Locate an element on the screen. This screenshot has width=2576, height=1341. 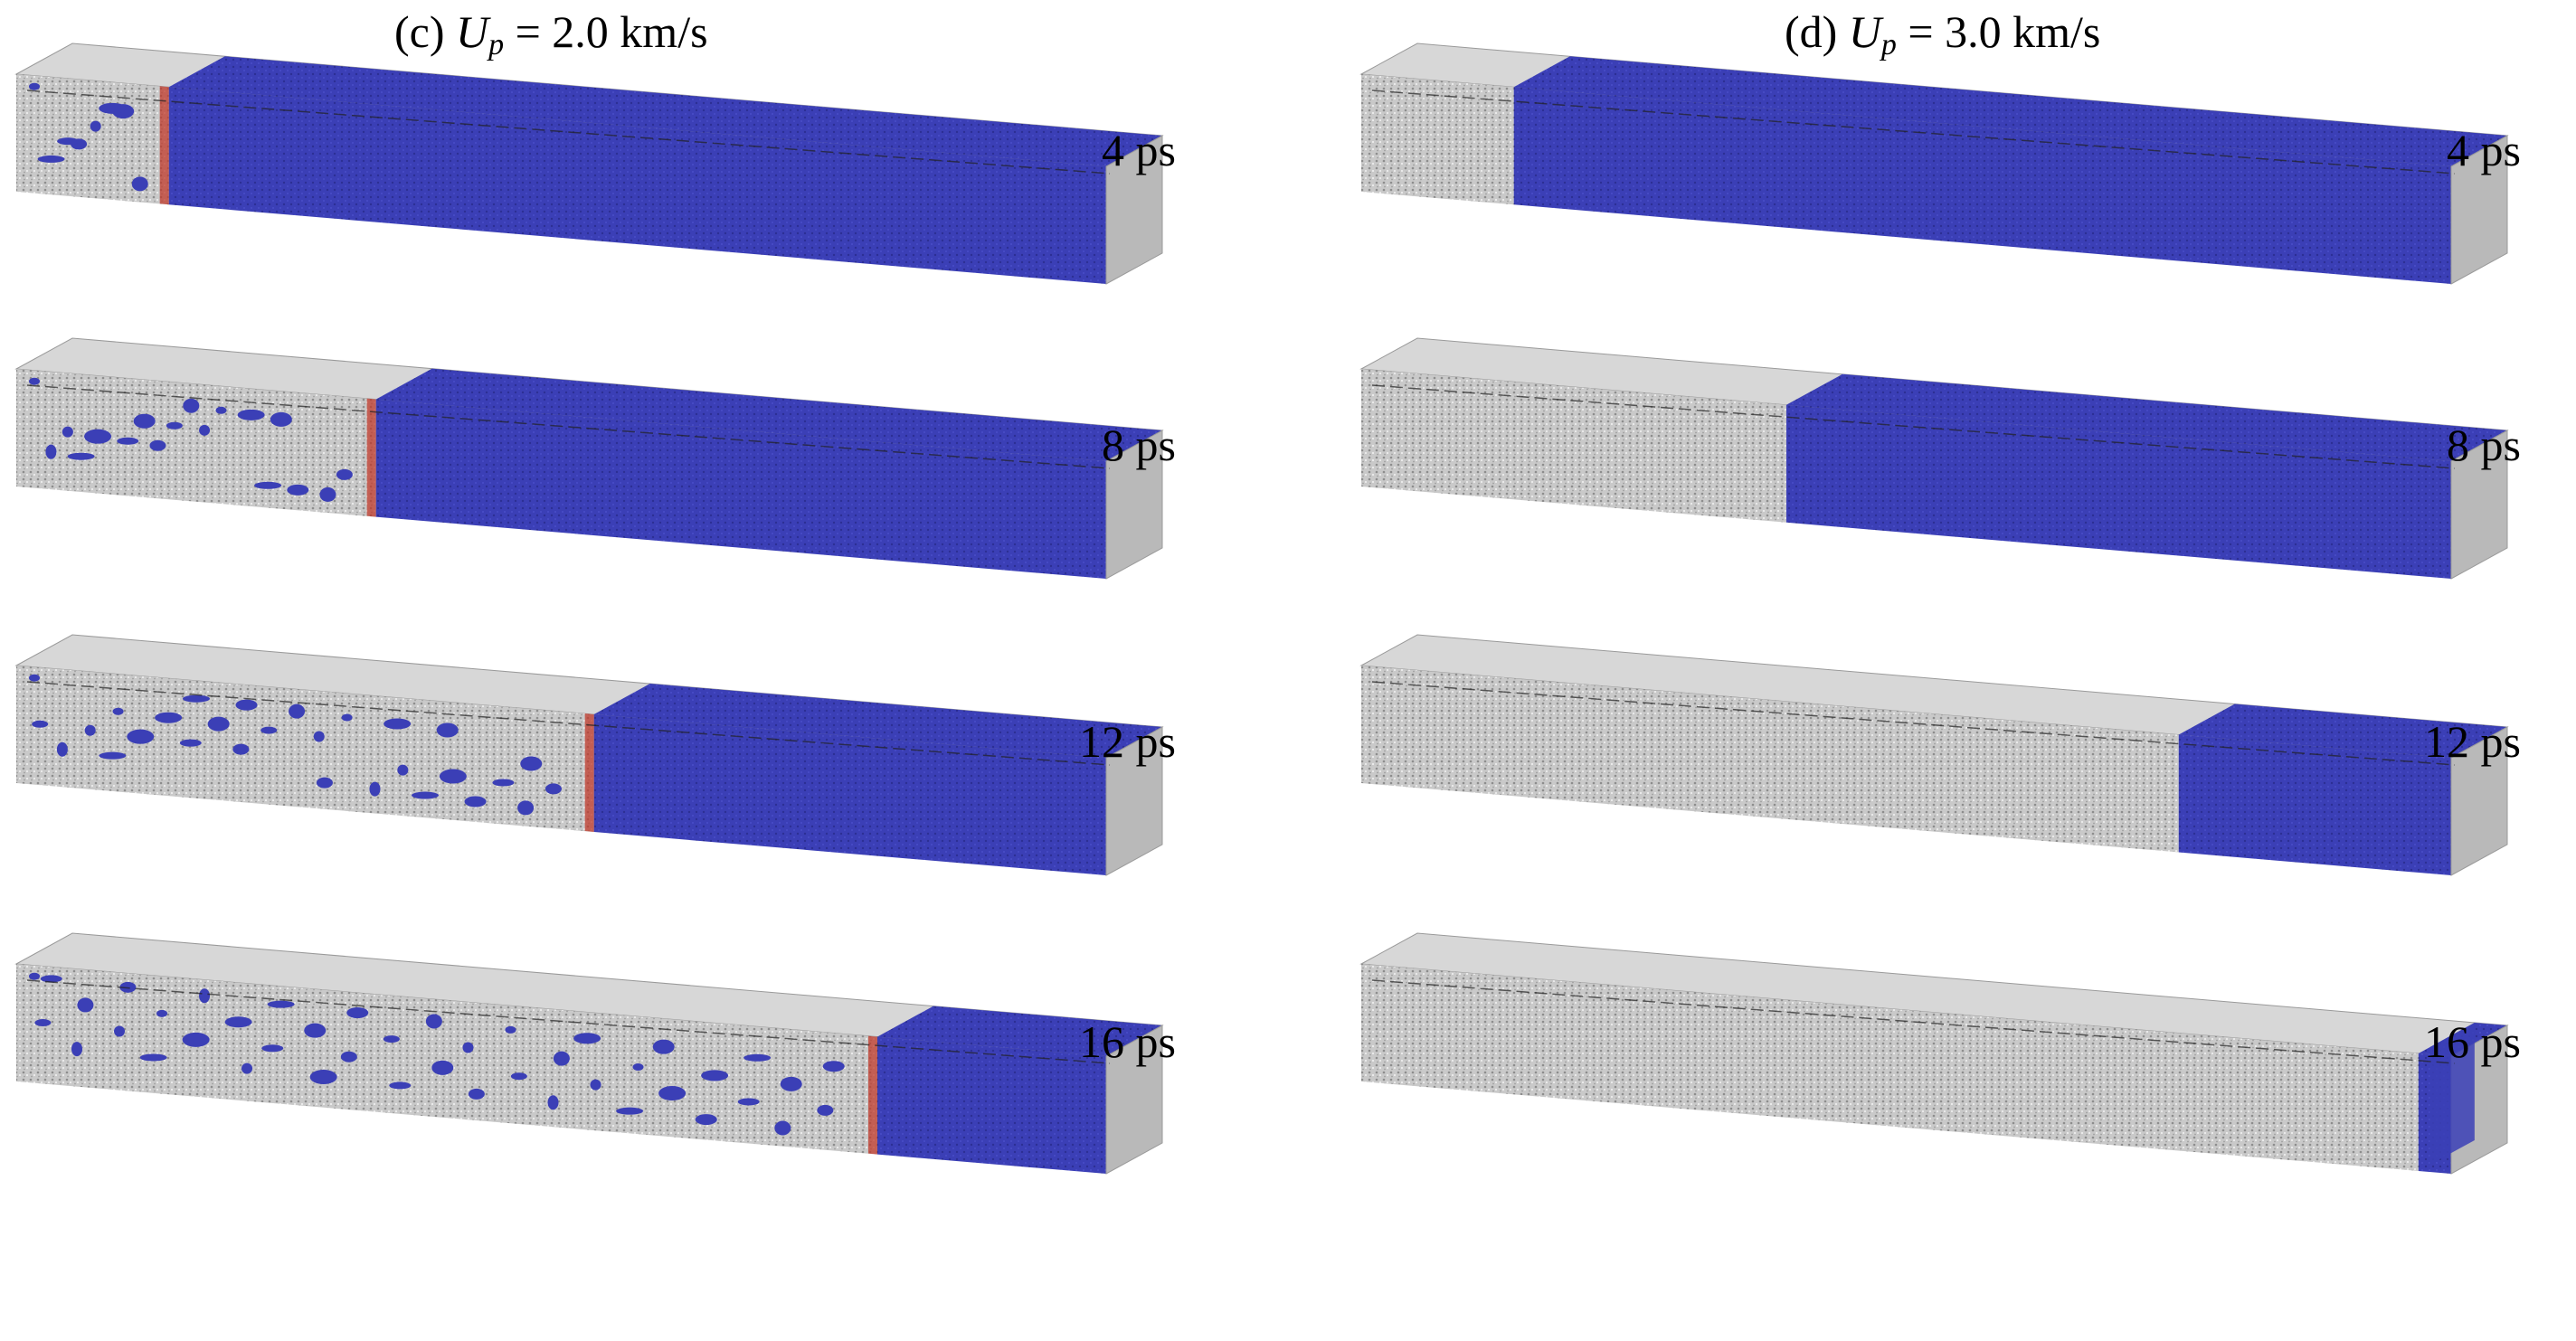
bar-c-4ps-shocked-region is located at coordinates (638, 185).